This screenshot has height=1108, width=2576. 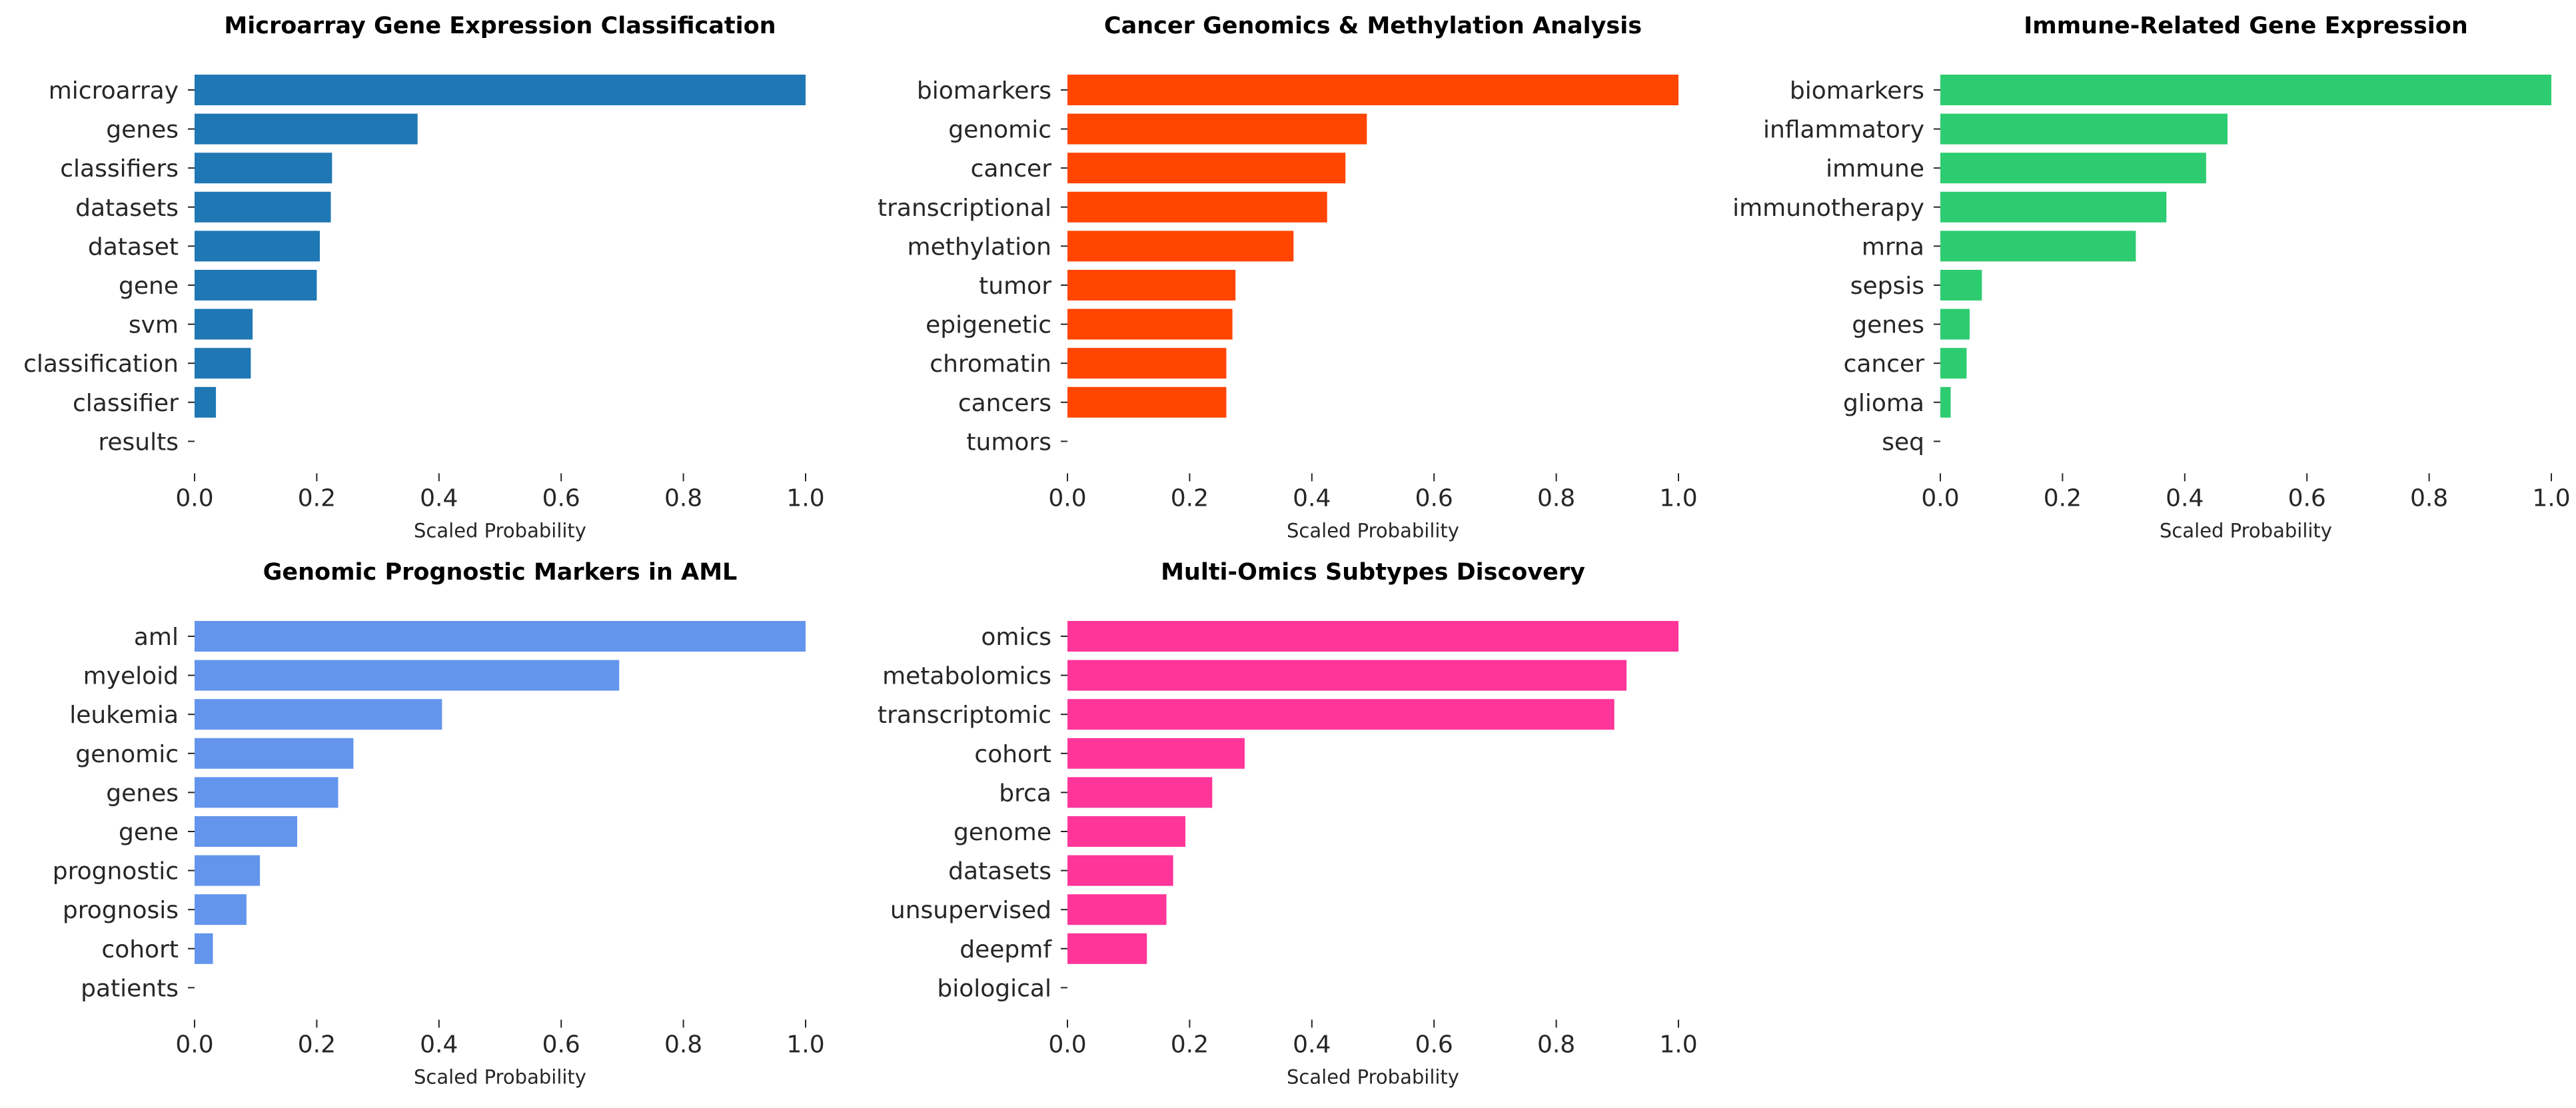 What do you see at coordinates (994, 988) in the screenshot?
I see `y-tick-label: biological` at bounding box center [994, 988].